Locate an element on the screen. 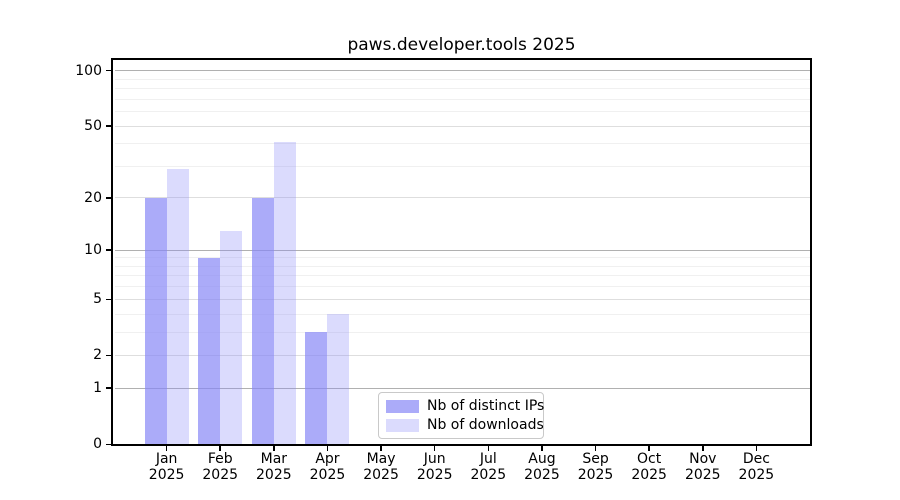 The image size is (900, 500). x-tick-label: Sep 2025 is located at coordinates (595, 467).